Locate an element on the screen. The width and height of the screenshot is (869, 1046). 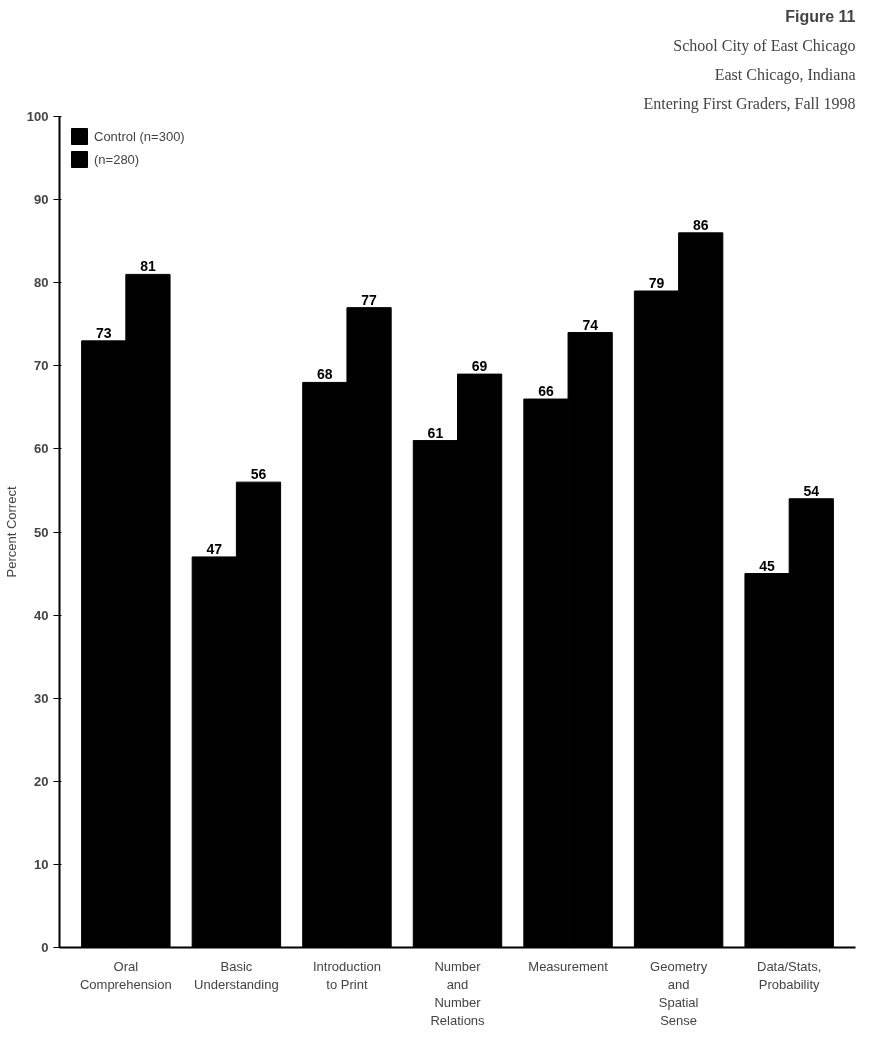
data-label: 81 is located at coordinates (148, 266).